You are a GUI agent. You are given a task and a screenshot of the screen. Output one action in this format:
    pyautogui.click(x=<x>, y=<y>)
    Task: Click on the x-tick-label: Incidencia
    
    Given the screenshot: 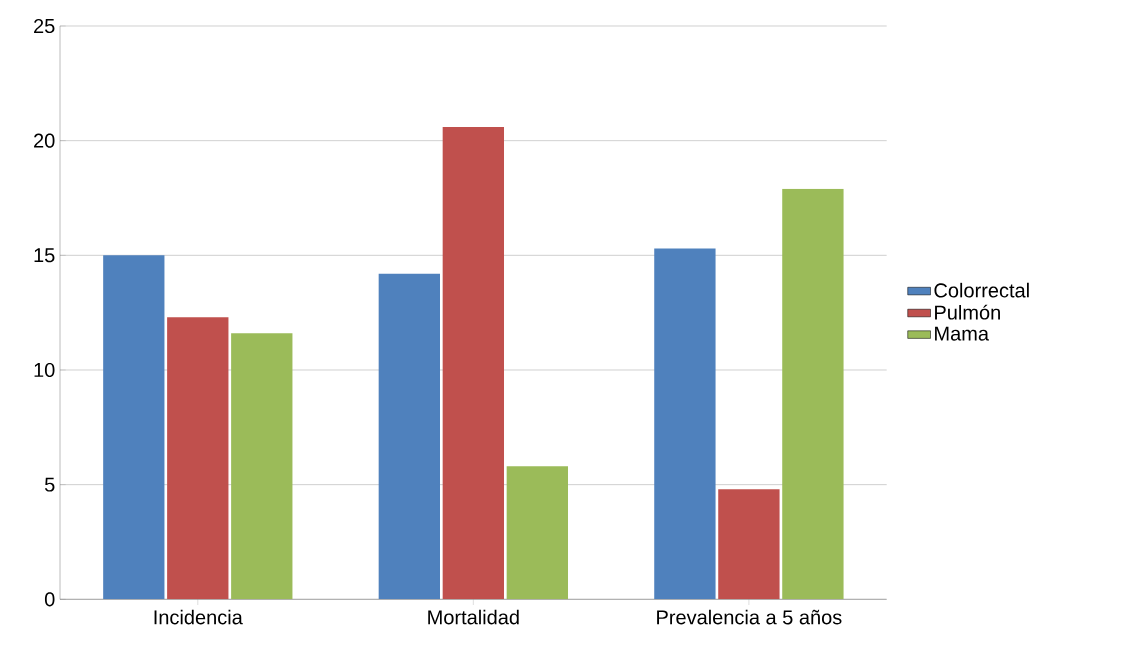 What is the action you would take?
    pyautogui.click(x=198, y=617)
    